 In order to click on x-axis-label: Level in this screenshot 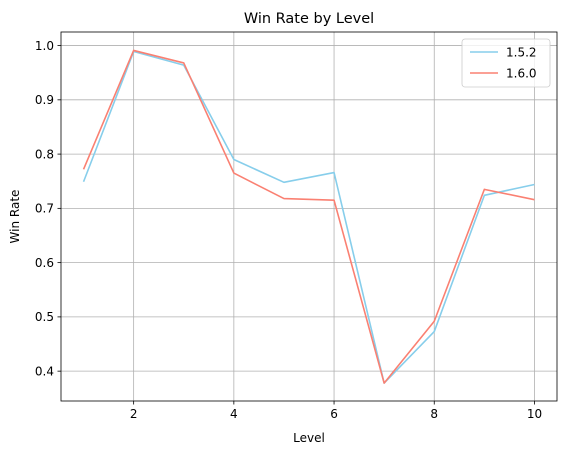, I will do `click(309, 438)`.